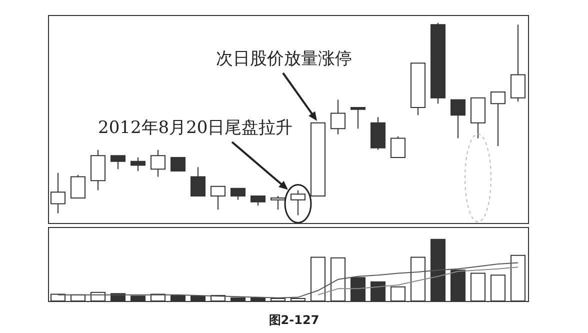 The height and width of the screenshot is (333, 588). Describe the element at coordinates (195, 128) in the screenshot. I see `annotation: 2012年8月20日尾盘拉升` at that location.